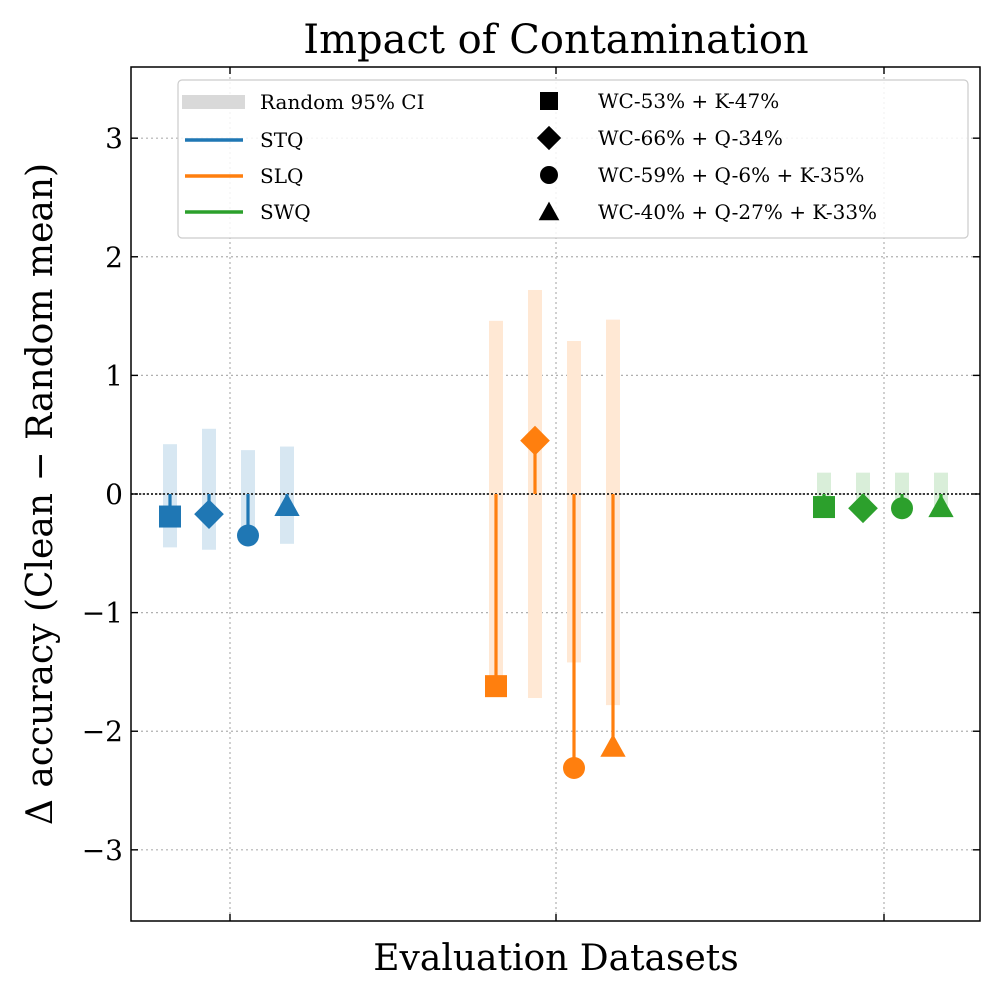 The image size is (998, 997). I want to click on legend-mixture-label-1: WC-66% + Q-34%, so click(690, 138).